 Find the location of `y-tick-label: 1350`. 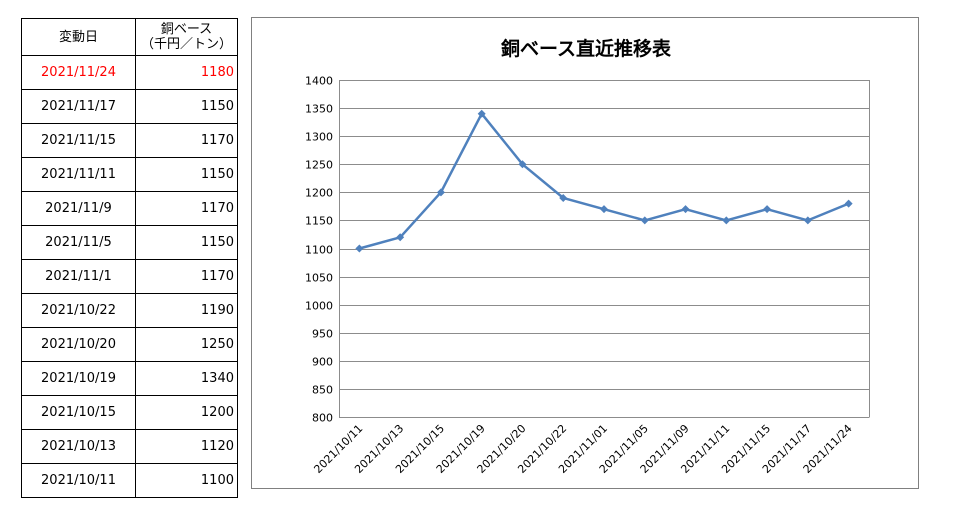

y-tick-label: 1350 is located at coordinates (319, 109).